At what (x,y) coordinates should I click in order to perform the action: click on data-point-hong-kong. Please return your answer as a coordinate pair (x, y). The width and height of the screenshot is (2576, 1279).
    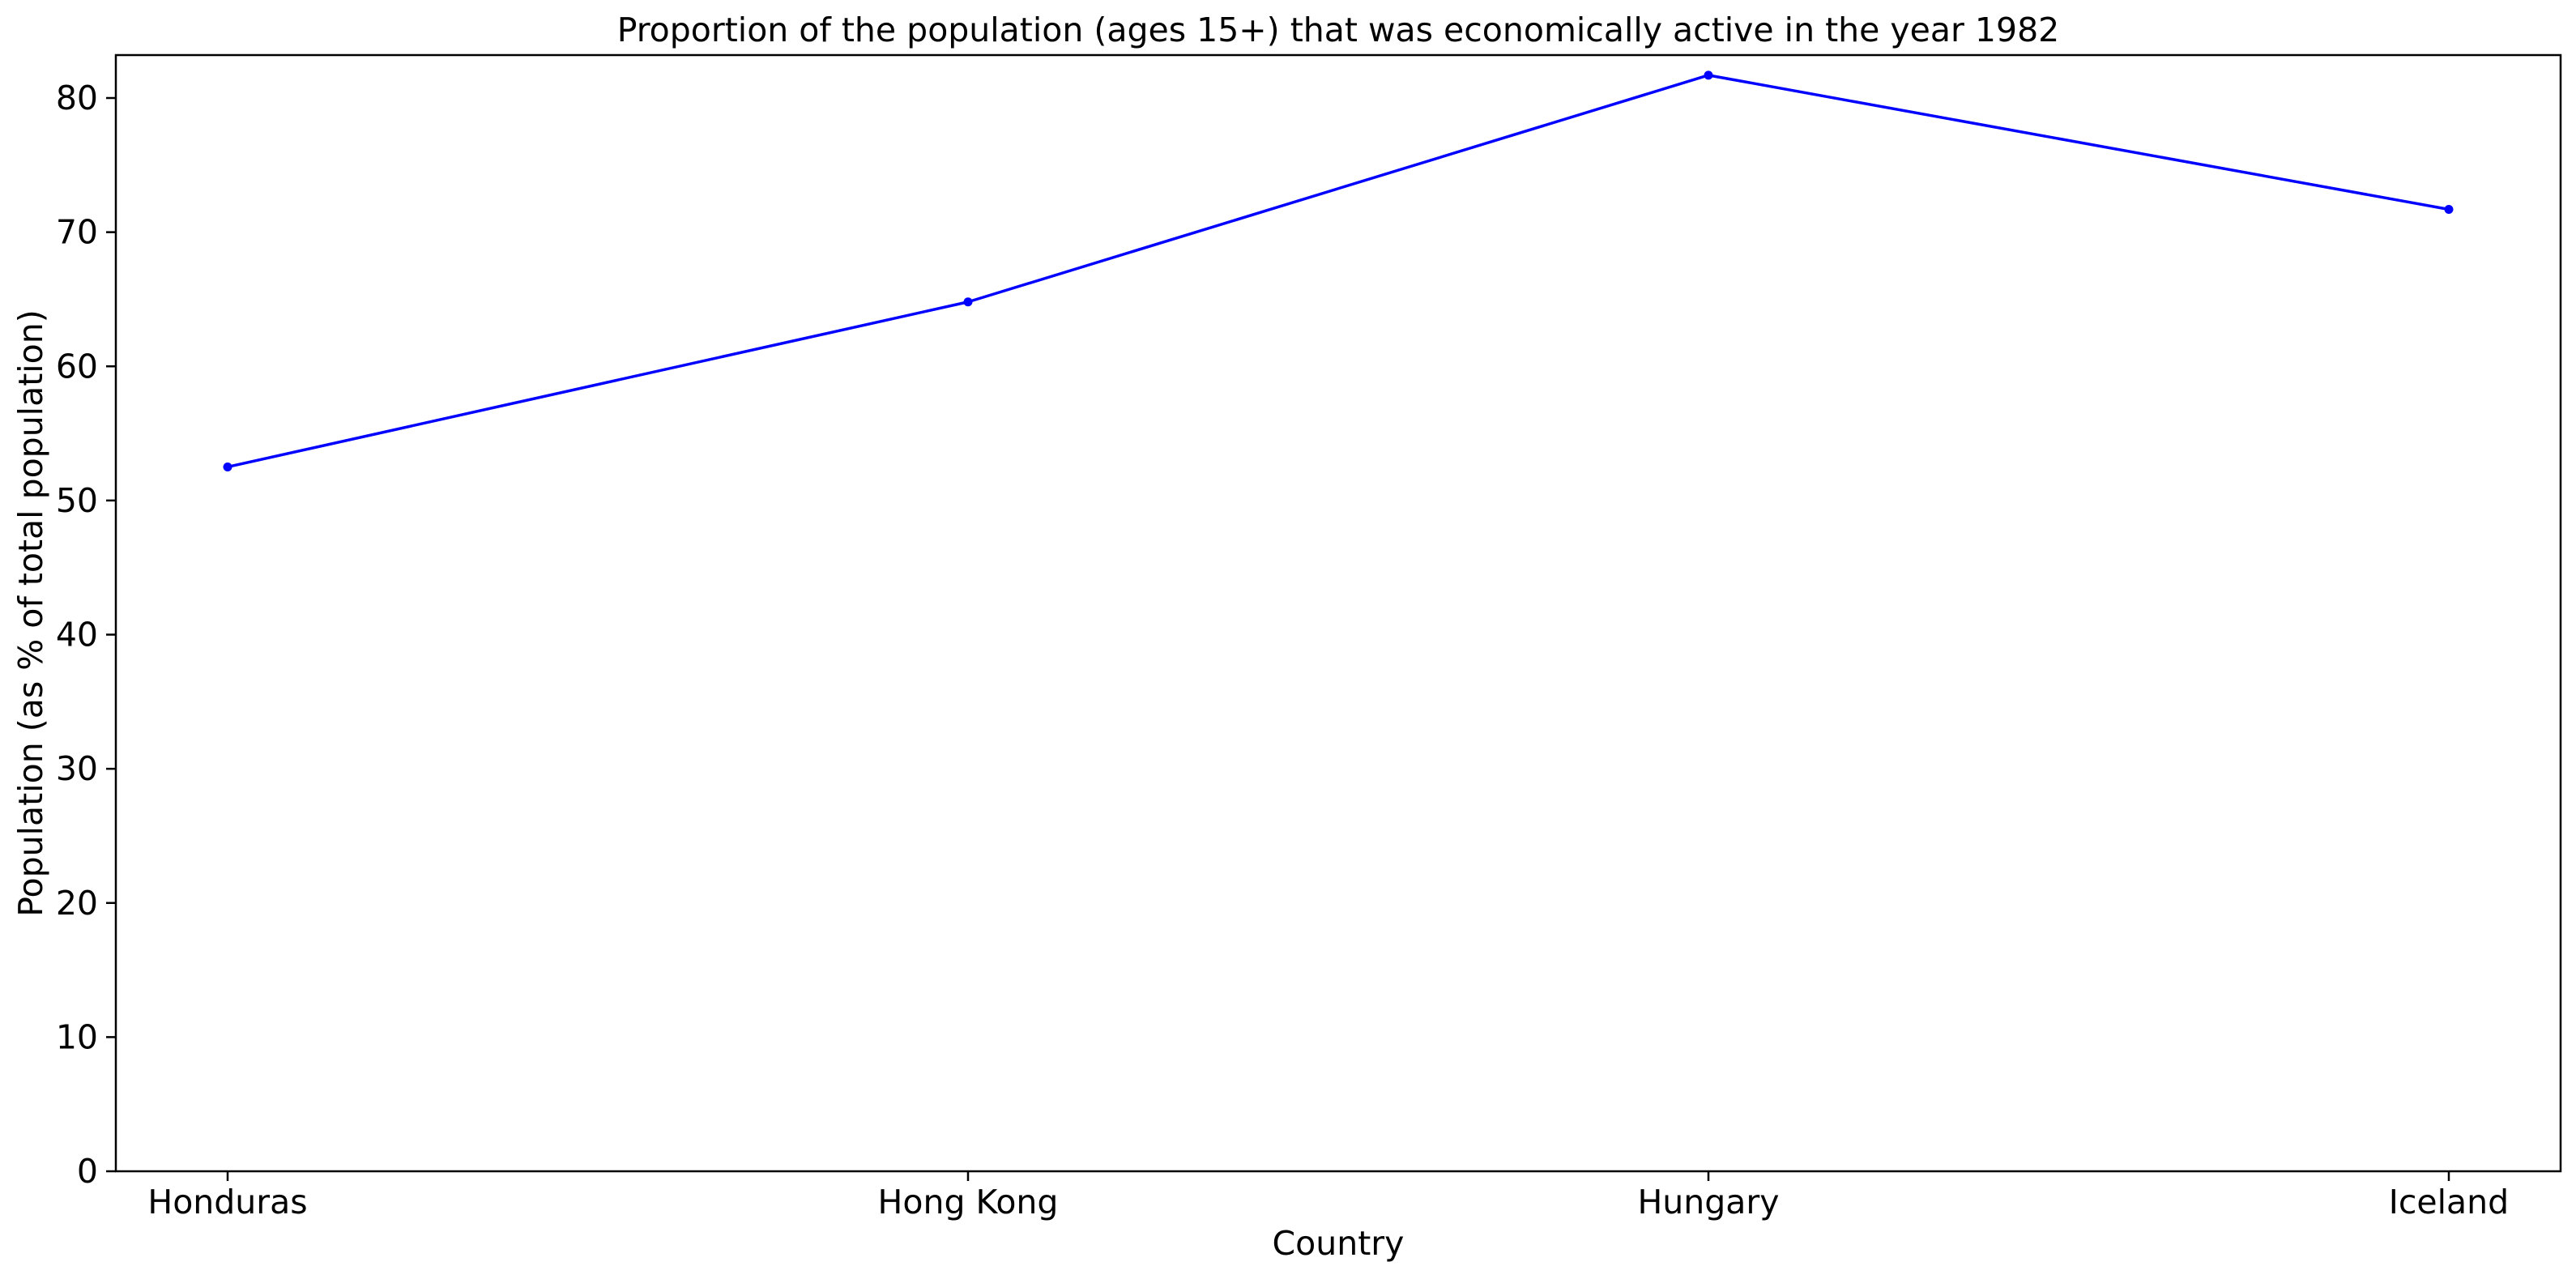
    Looking at the image, I should click on (968, 301).